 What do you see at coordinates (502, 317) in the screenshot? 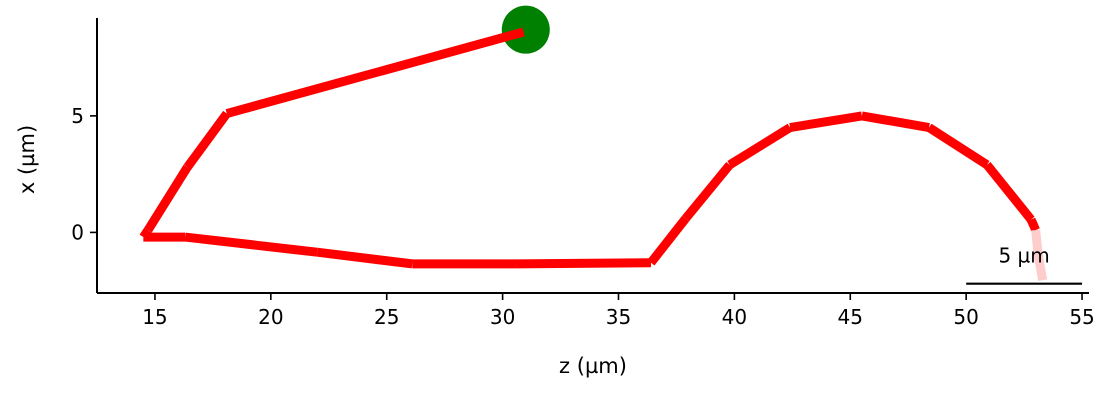
I see `x-tick-label: 30` at bounding box center [502, 317].